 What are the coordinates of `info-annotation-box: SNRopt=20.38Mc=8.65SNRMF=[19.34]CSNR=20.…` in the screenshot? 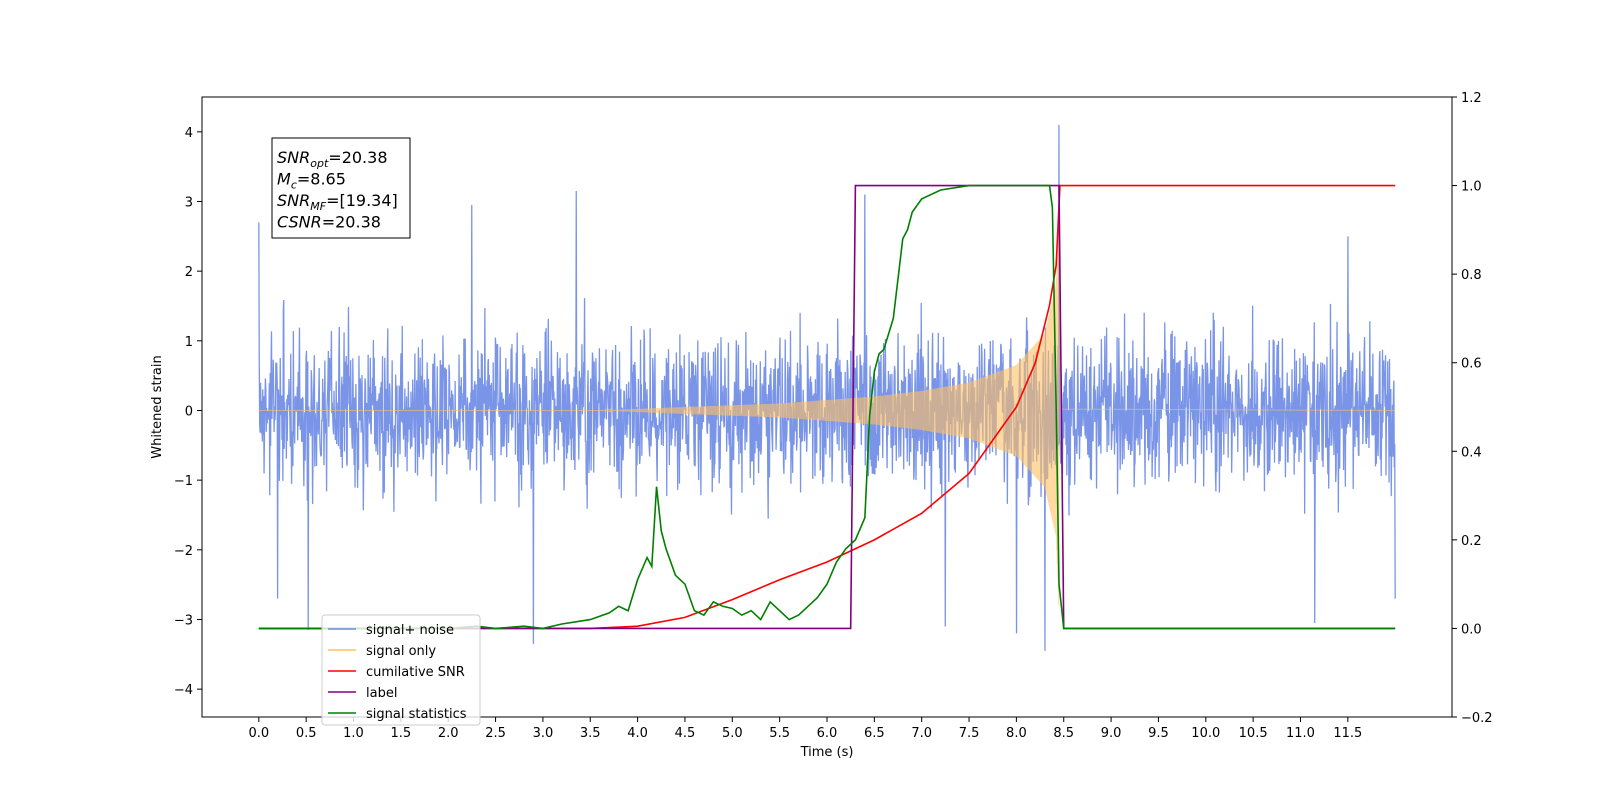 It's located at (341, 188).